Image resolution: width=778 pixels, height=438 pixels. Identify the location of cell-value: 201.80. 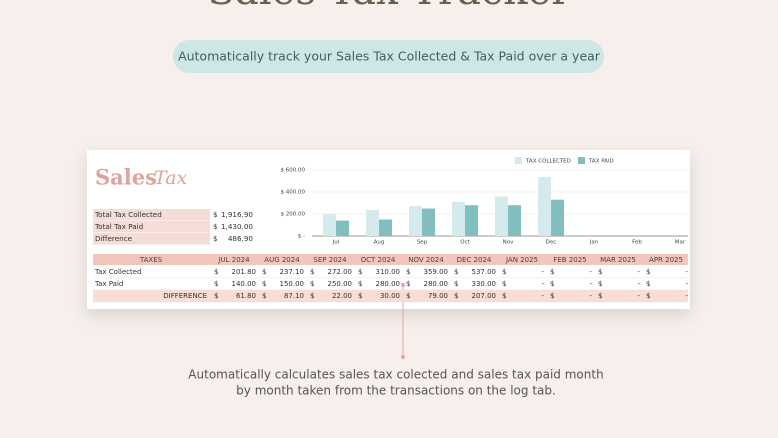
(244, 272).